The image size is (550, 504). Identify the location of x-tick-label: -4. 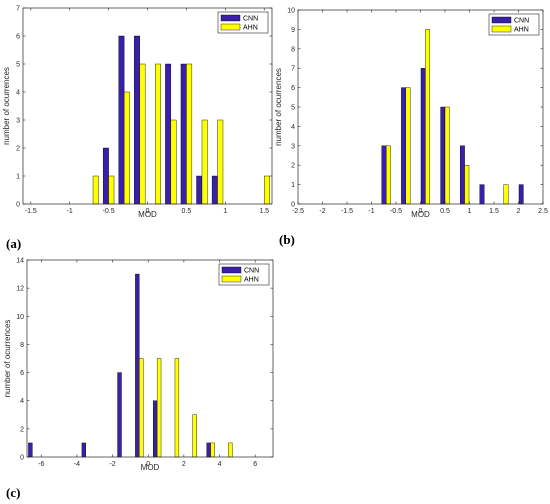
(77, 464).